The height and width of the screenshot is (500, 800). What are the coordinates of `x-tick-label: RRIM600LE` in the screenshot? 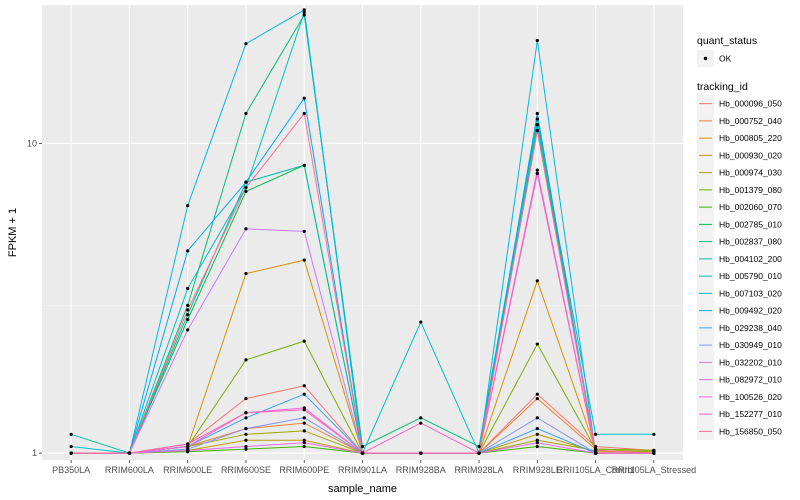 It's located at (187, 470).